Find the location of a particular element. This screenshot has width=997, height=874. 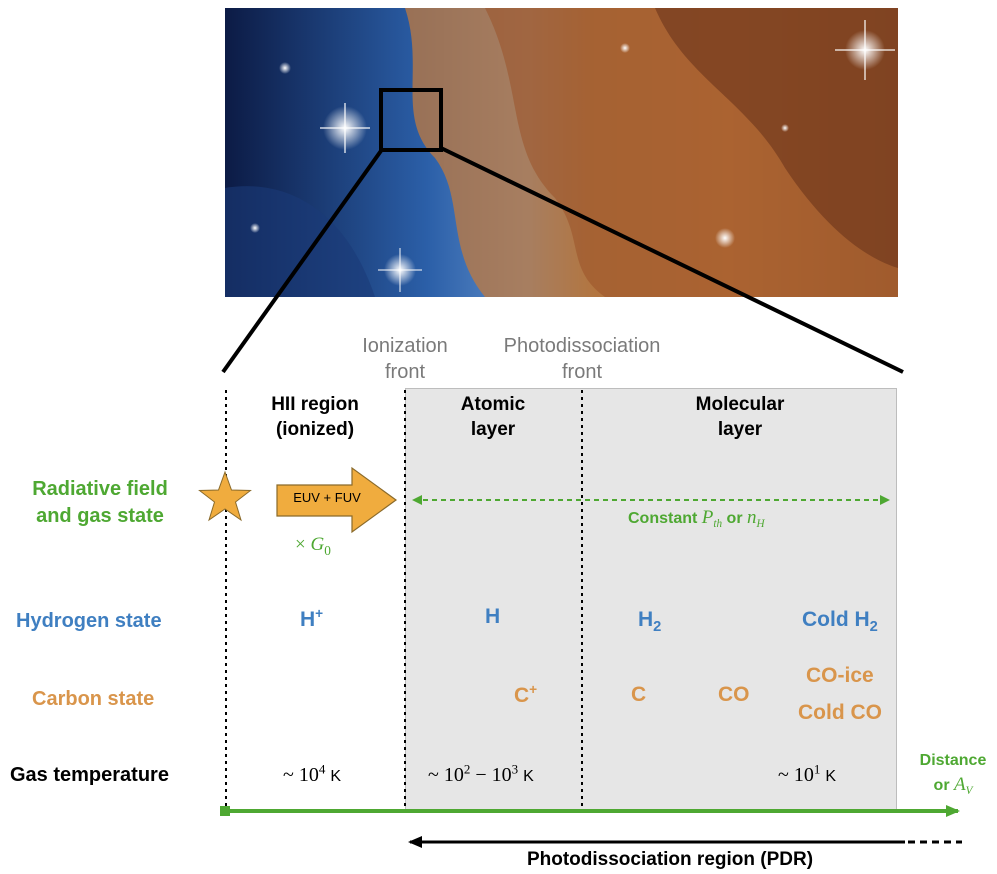

distance-axis-label-line1: Distance is located at coordinates (953, 760).